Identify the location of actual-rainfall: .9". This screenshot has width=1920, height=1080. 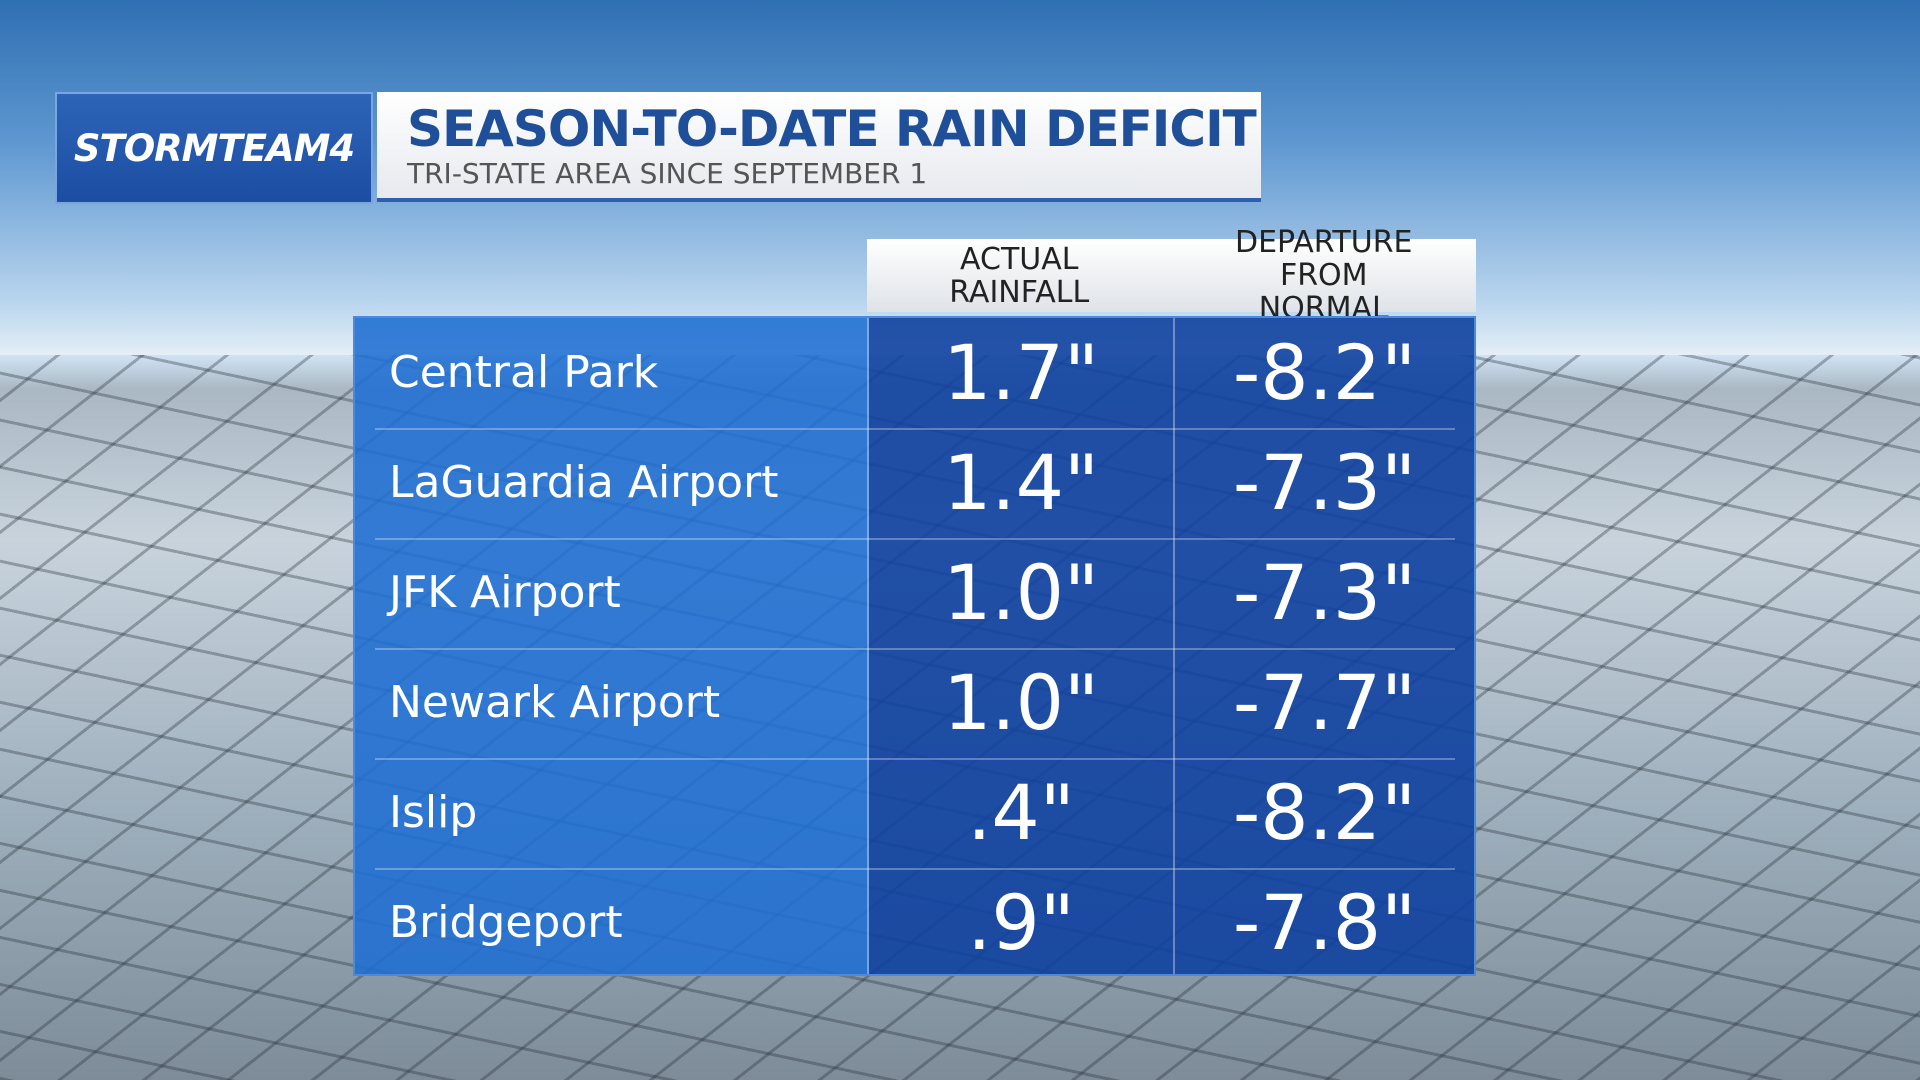
(1021, 922).